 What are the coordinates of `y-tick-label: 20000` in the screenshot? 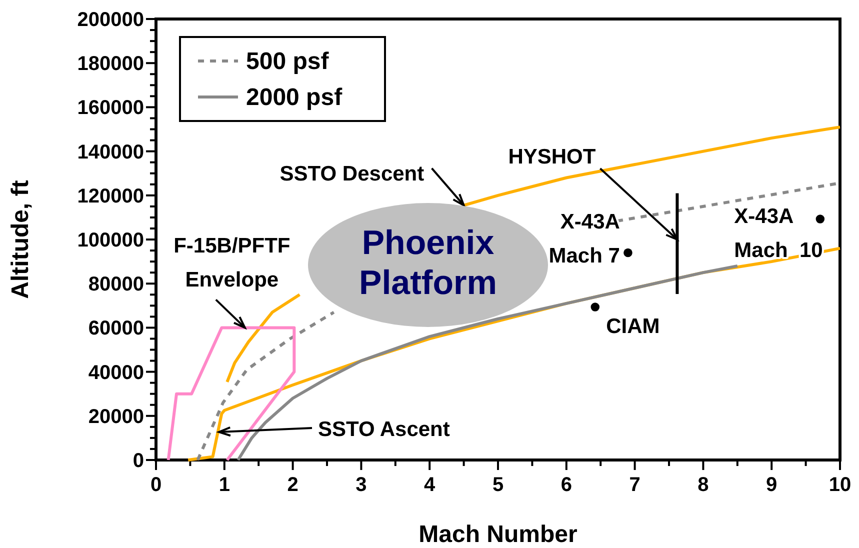 It's located at (116, 417).